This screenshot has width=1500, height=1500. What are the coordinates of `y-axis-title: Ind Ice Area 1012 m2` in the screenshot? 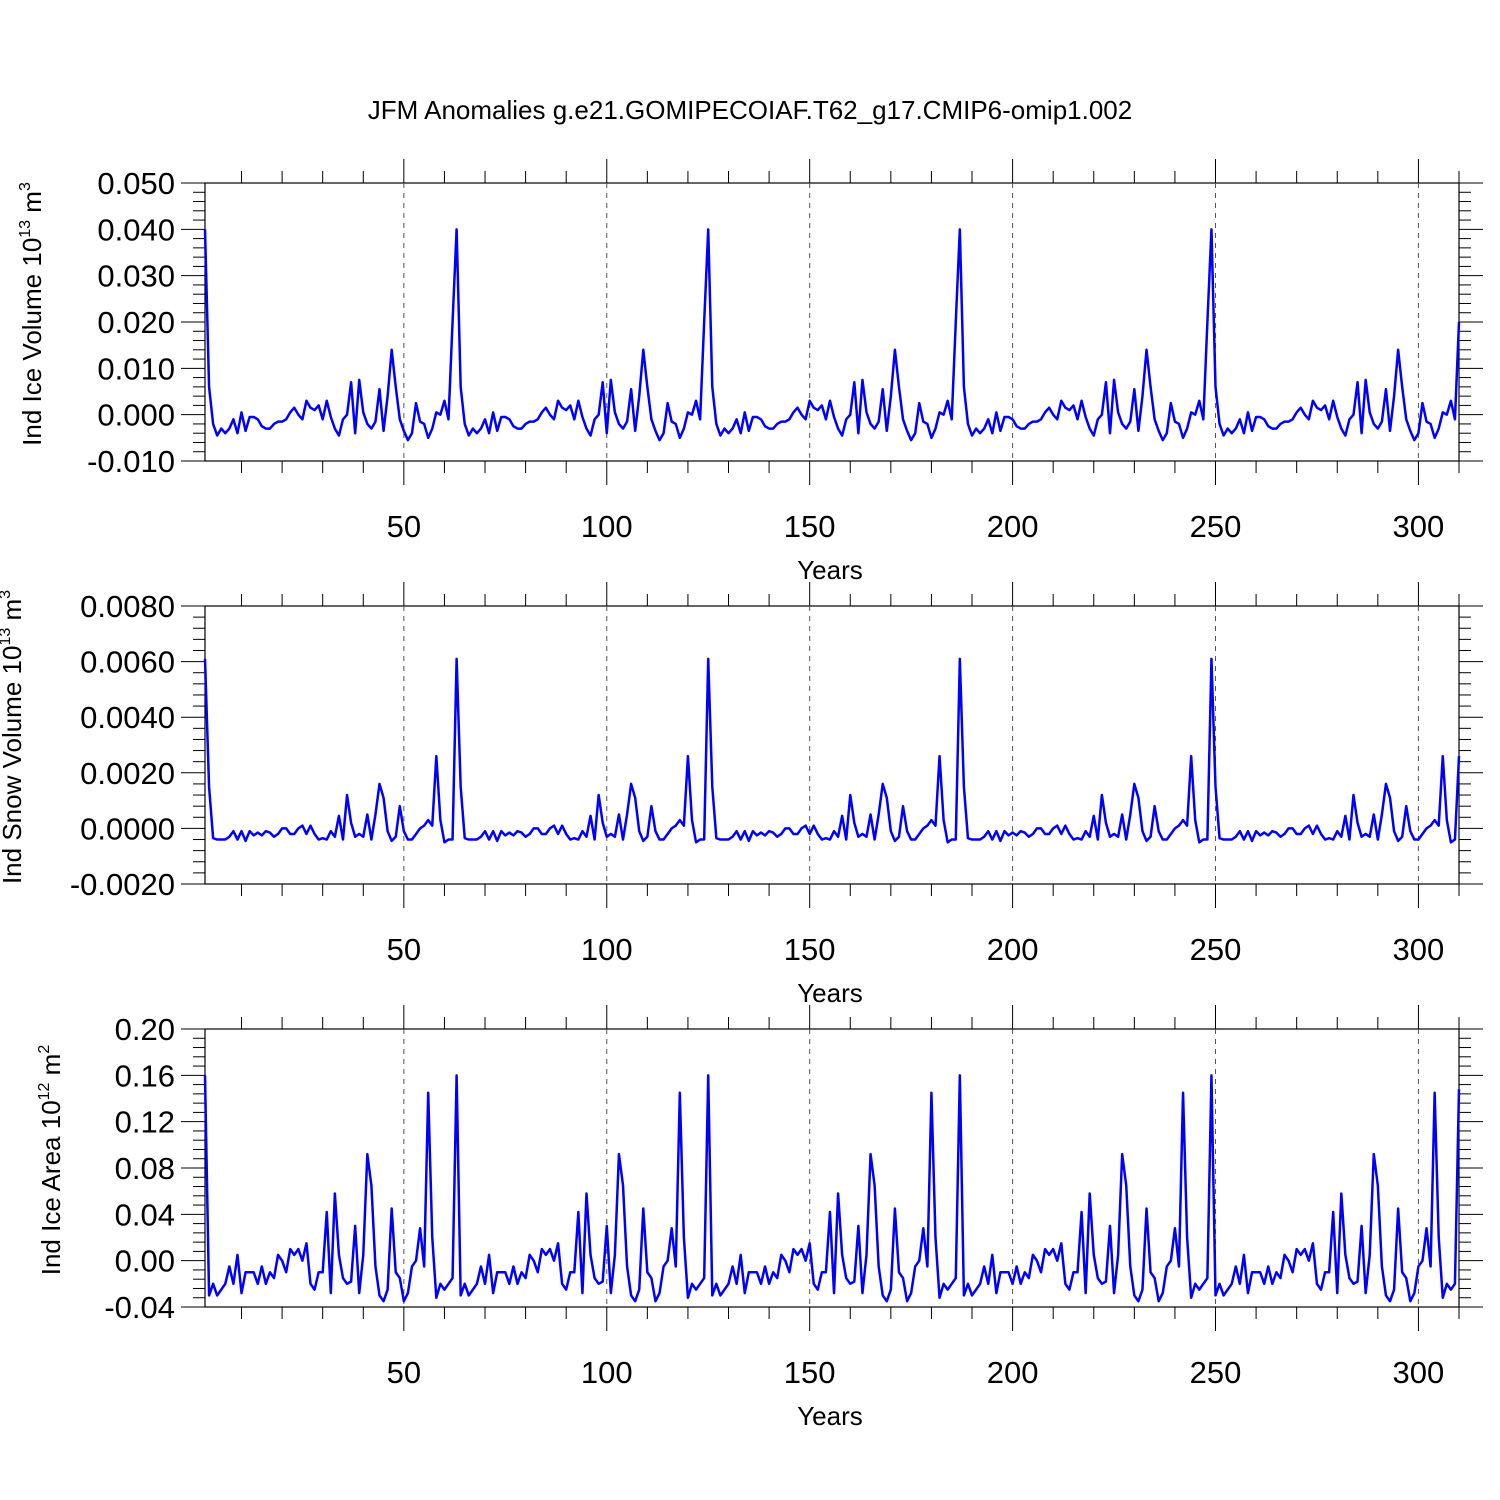 It's located at (51, 1160).